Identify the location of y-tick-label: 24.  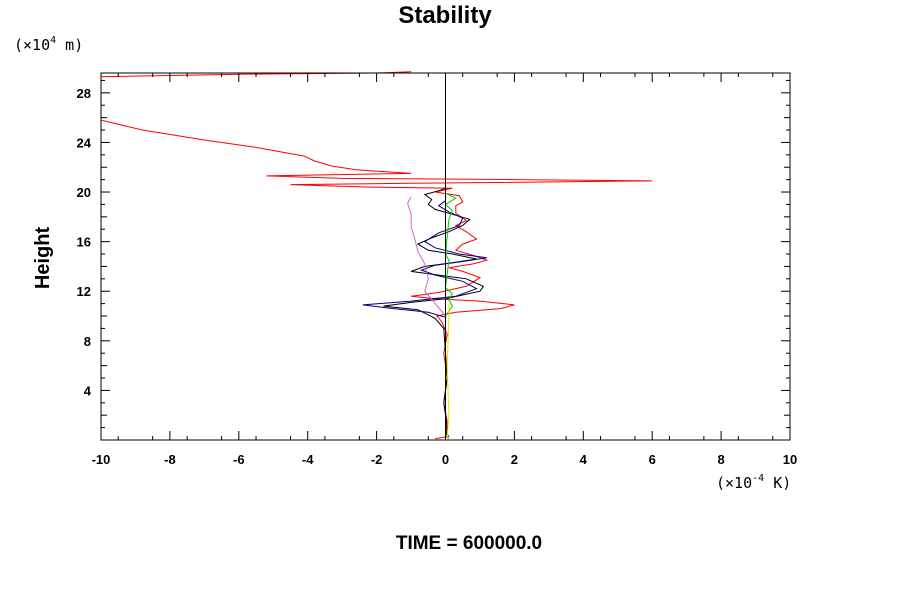
(84, 142).